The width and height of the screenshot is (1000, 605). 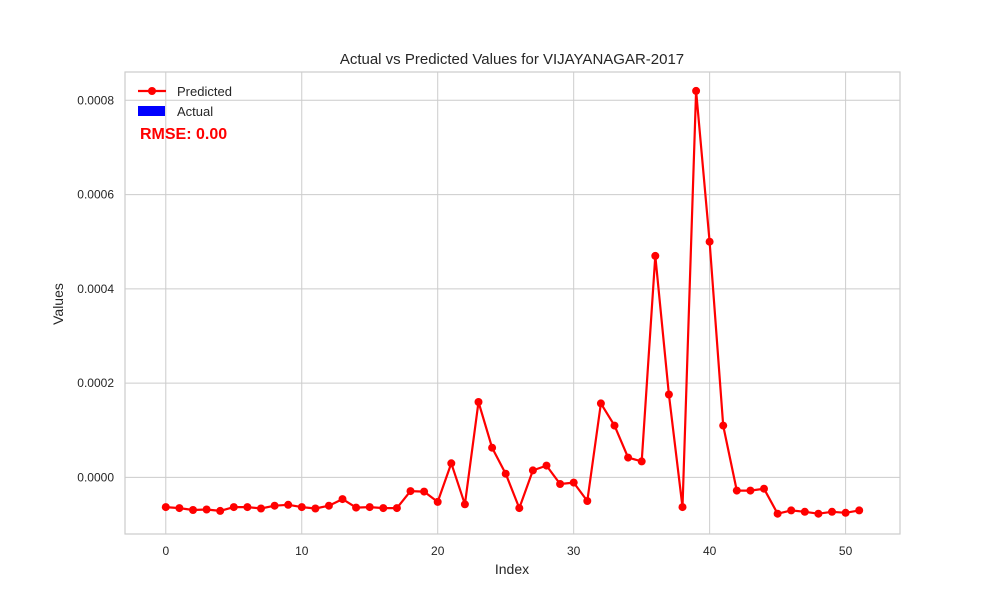 I want to click on x-axis-label: Index, so click(x=512, y=569).